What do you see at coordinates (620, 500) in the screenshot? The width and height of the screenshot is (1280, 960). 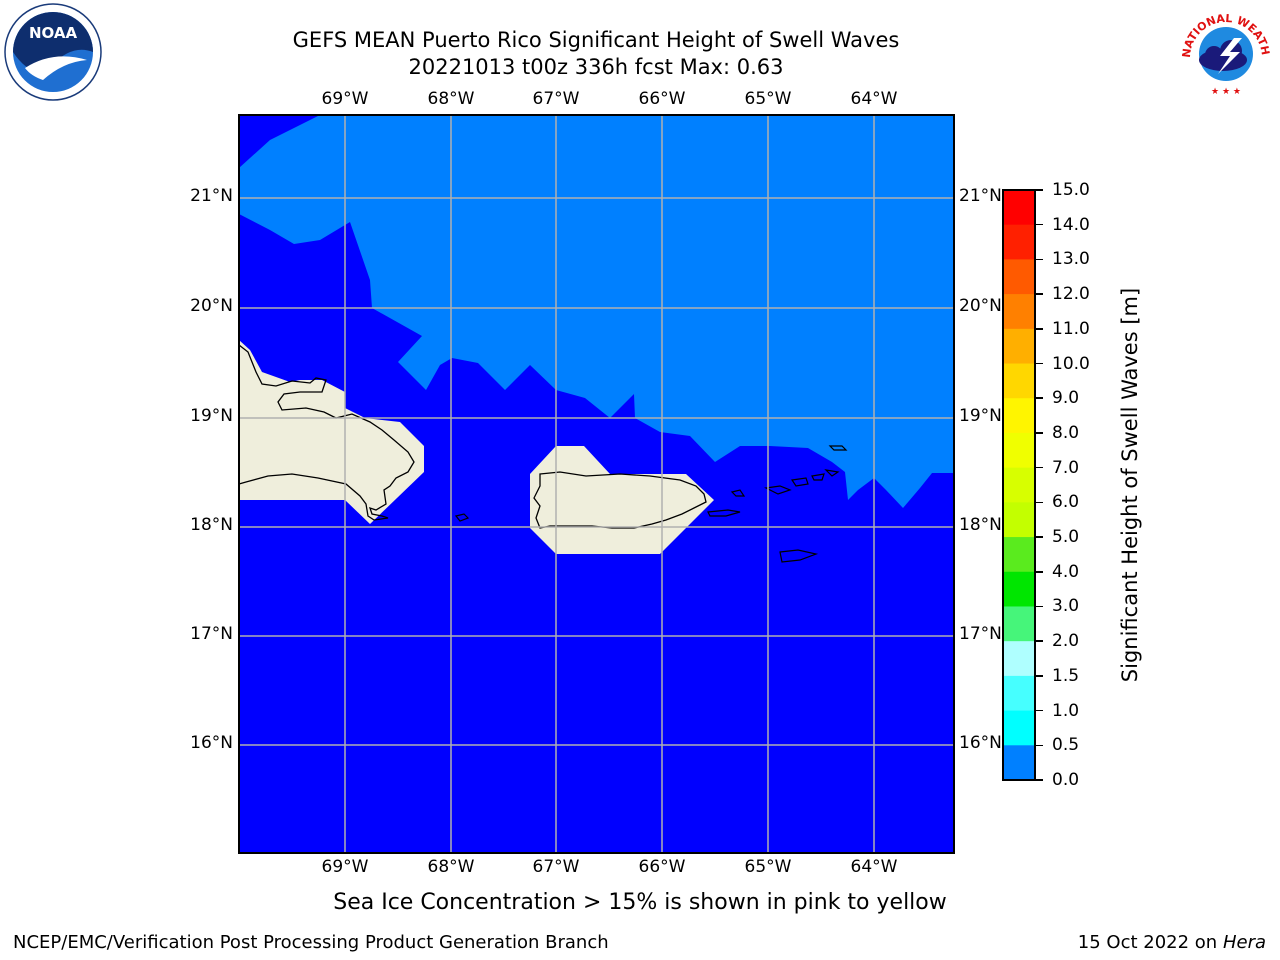 I see `puerto-rico-coastline` at bounding box center [620, 500].